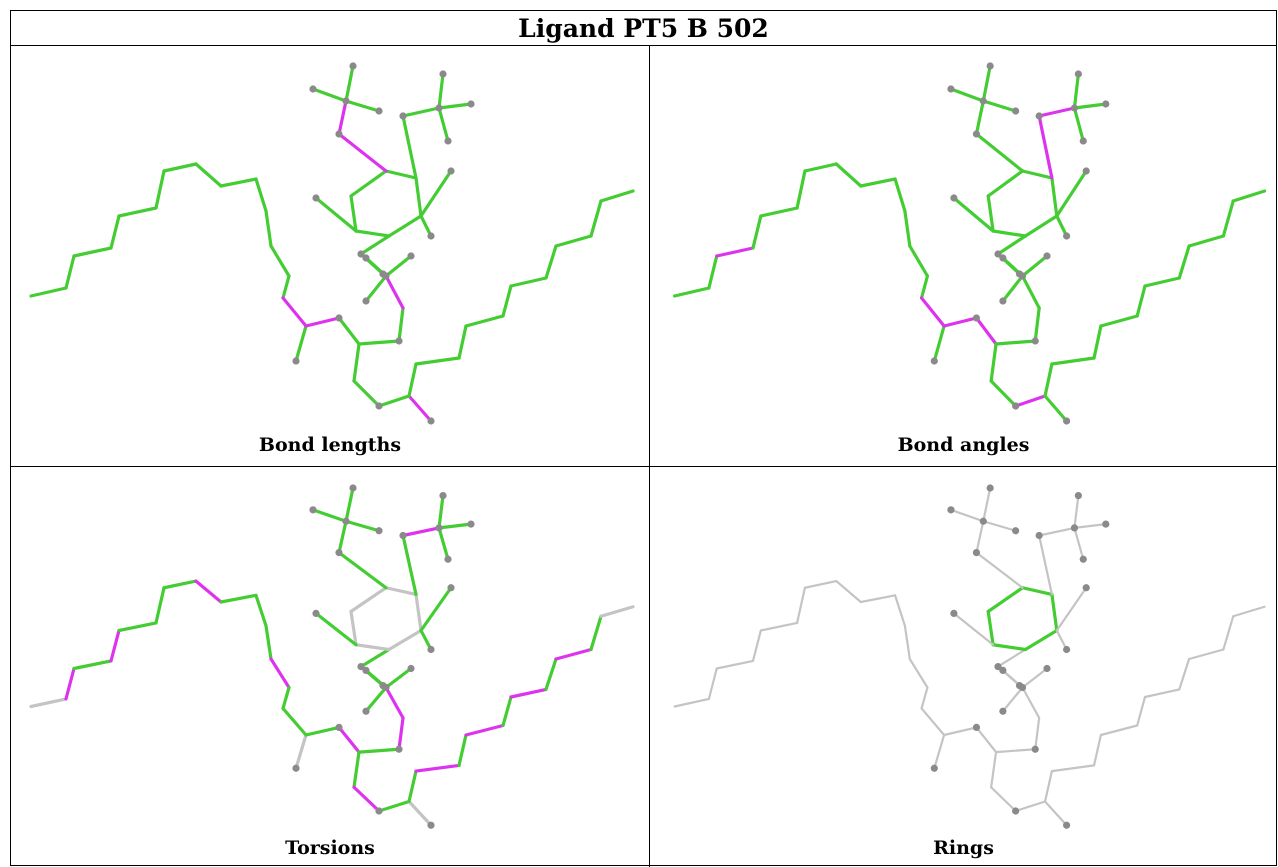 This screenshot has width=1278, height=867. I want to click on caption-rings: Rings, so click(963, 848).